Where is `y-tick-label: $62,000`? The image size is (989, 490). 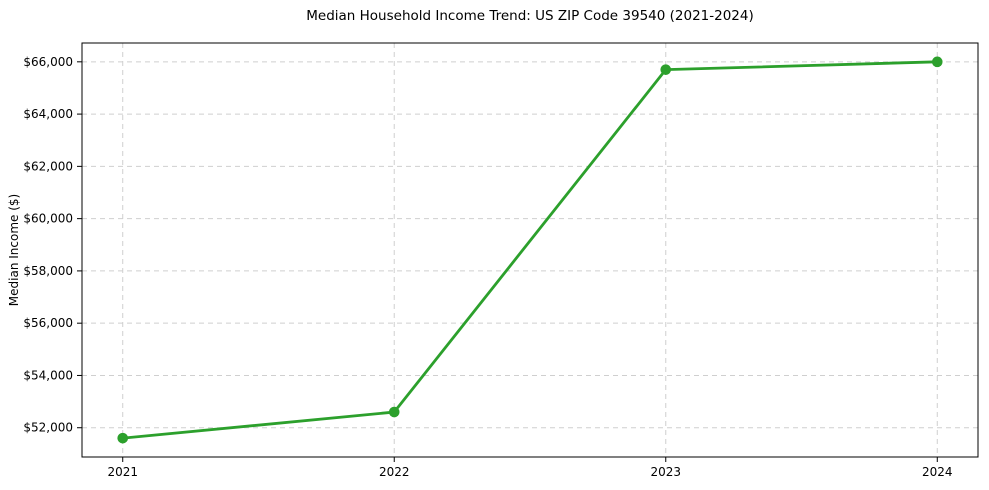 y-tick-label: $62,000 is located at coordinates (48, 166).